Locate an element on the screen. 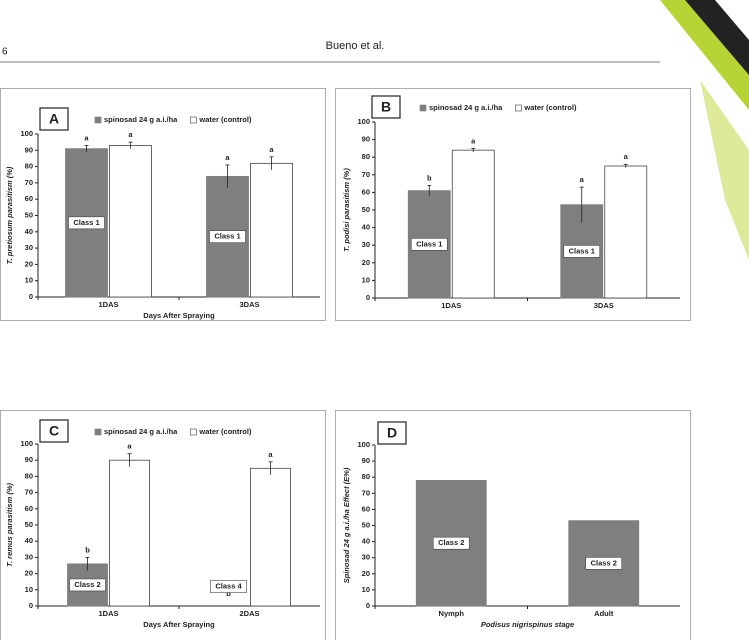 This screenshot has width=749, height=640. y-axis-label: T. podisi parasitism (%) is located at coordinates (346, 210).